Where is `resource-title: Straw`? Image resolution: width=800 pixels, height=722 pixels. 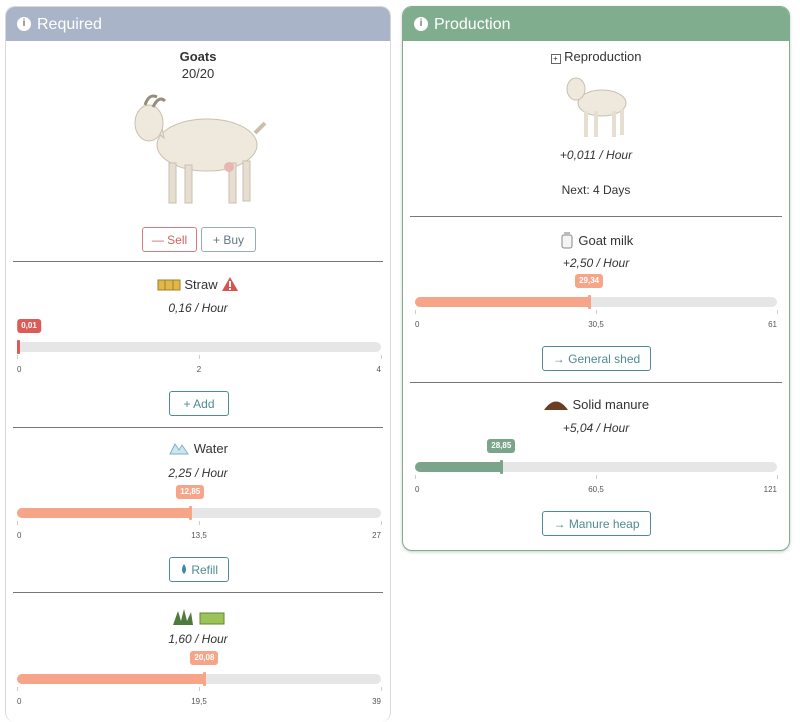
resource-title: Straw is located at coordinates (198, 284).